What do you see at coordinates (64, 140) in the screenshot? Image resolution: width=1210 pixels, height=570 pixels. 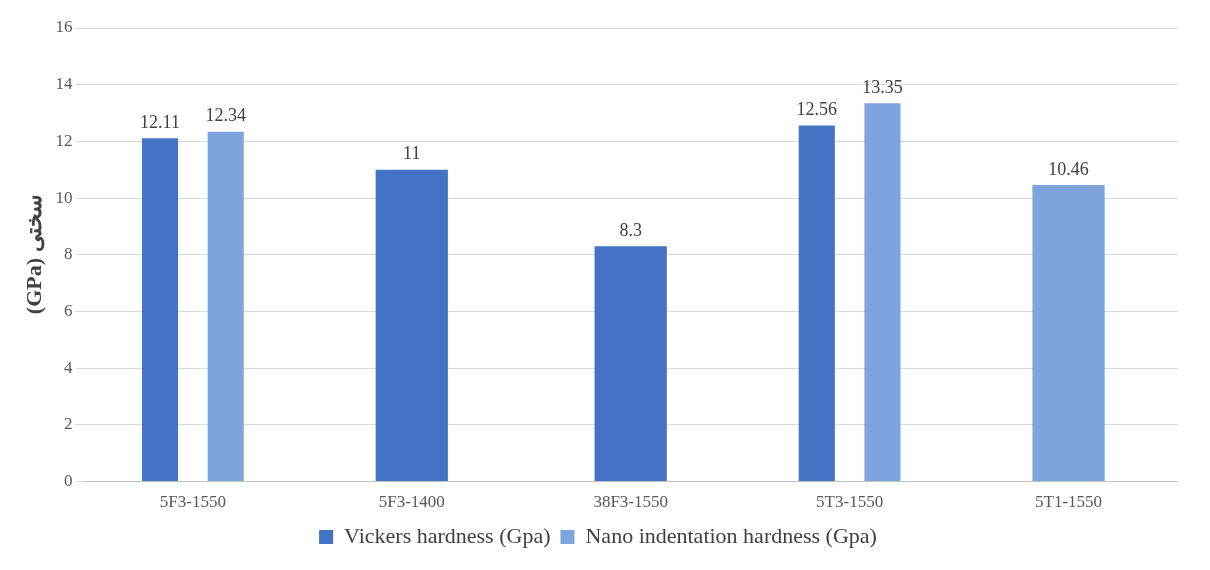 I see `y-tick-label: 12` at bounding box center [64, 140].